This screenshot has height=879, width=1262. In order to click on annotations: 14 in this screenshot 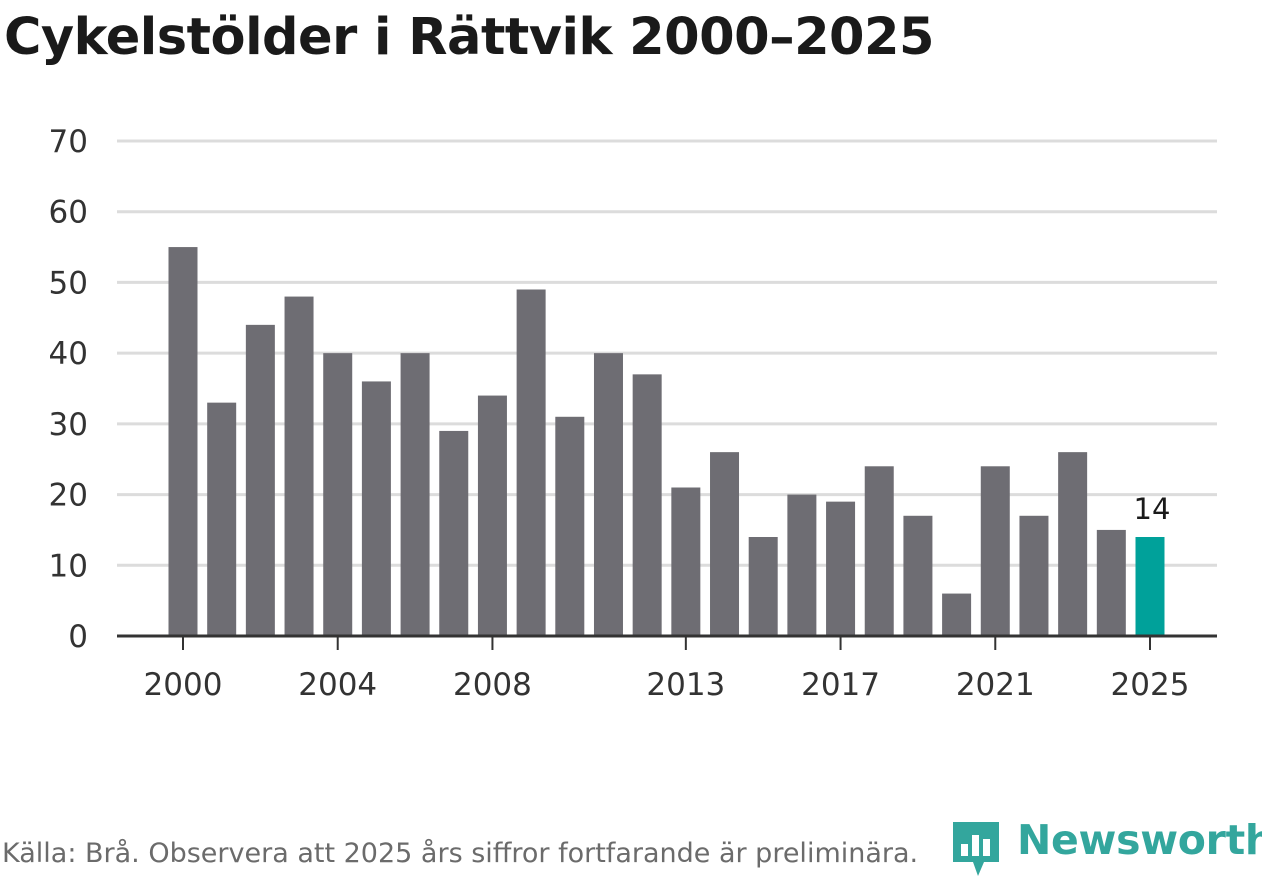, I will do `click(1152, 509)`.